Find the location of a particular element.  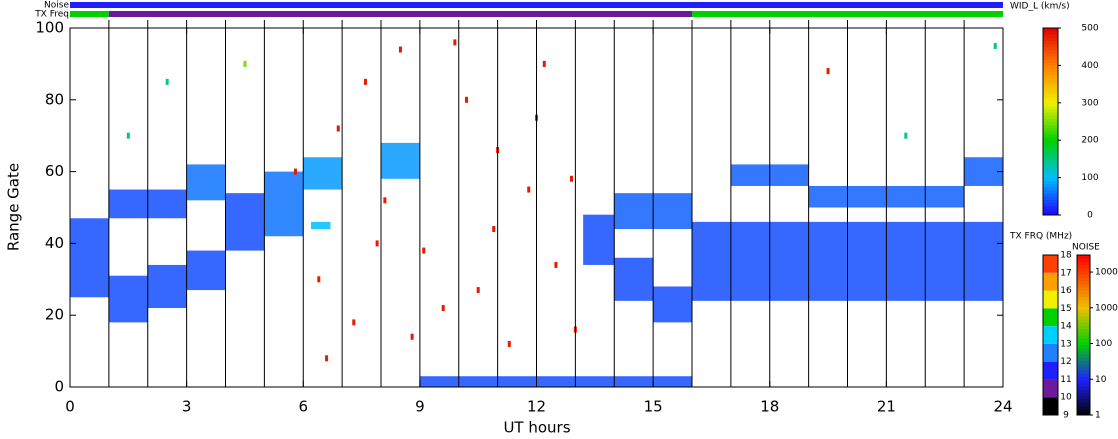

width-colorbar-label: 300 is located at coordinates (1089, 103).